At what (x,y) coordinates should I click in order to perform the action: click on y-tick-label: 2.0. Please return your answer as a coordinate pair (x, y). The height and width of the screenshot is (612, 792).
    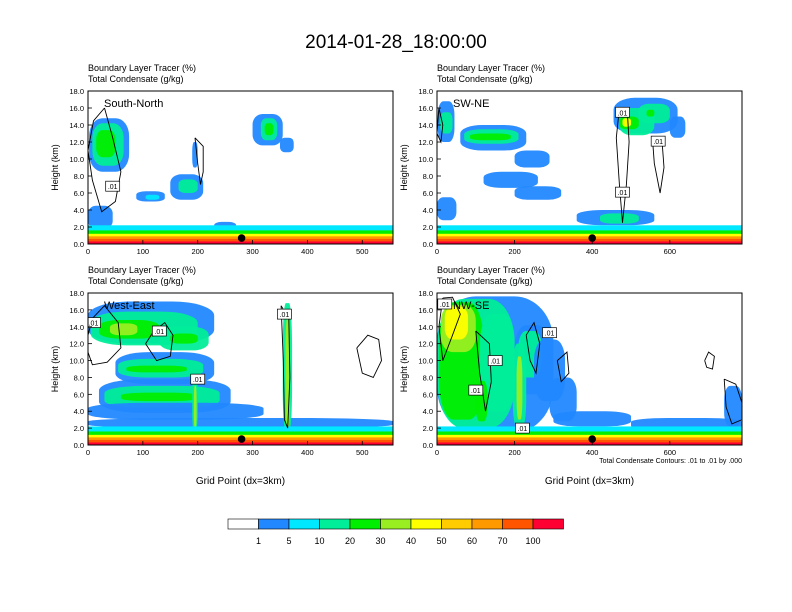
    Looking at the image, I should click on (79, 428).